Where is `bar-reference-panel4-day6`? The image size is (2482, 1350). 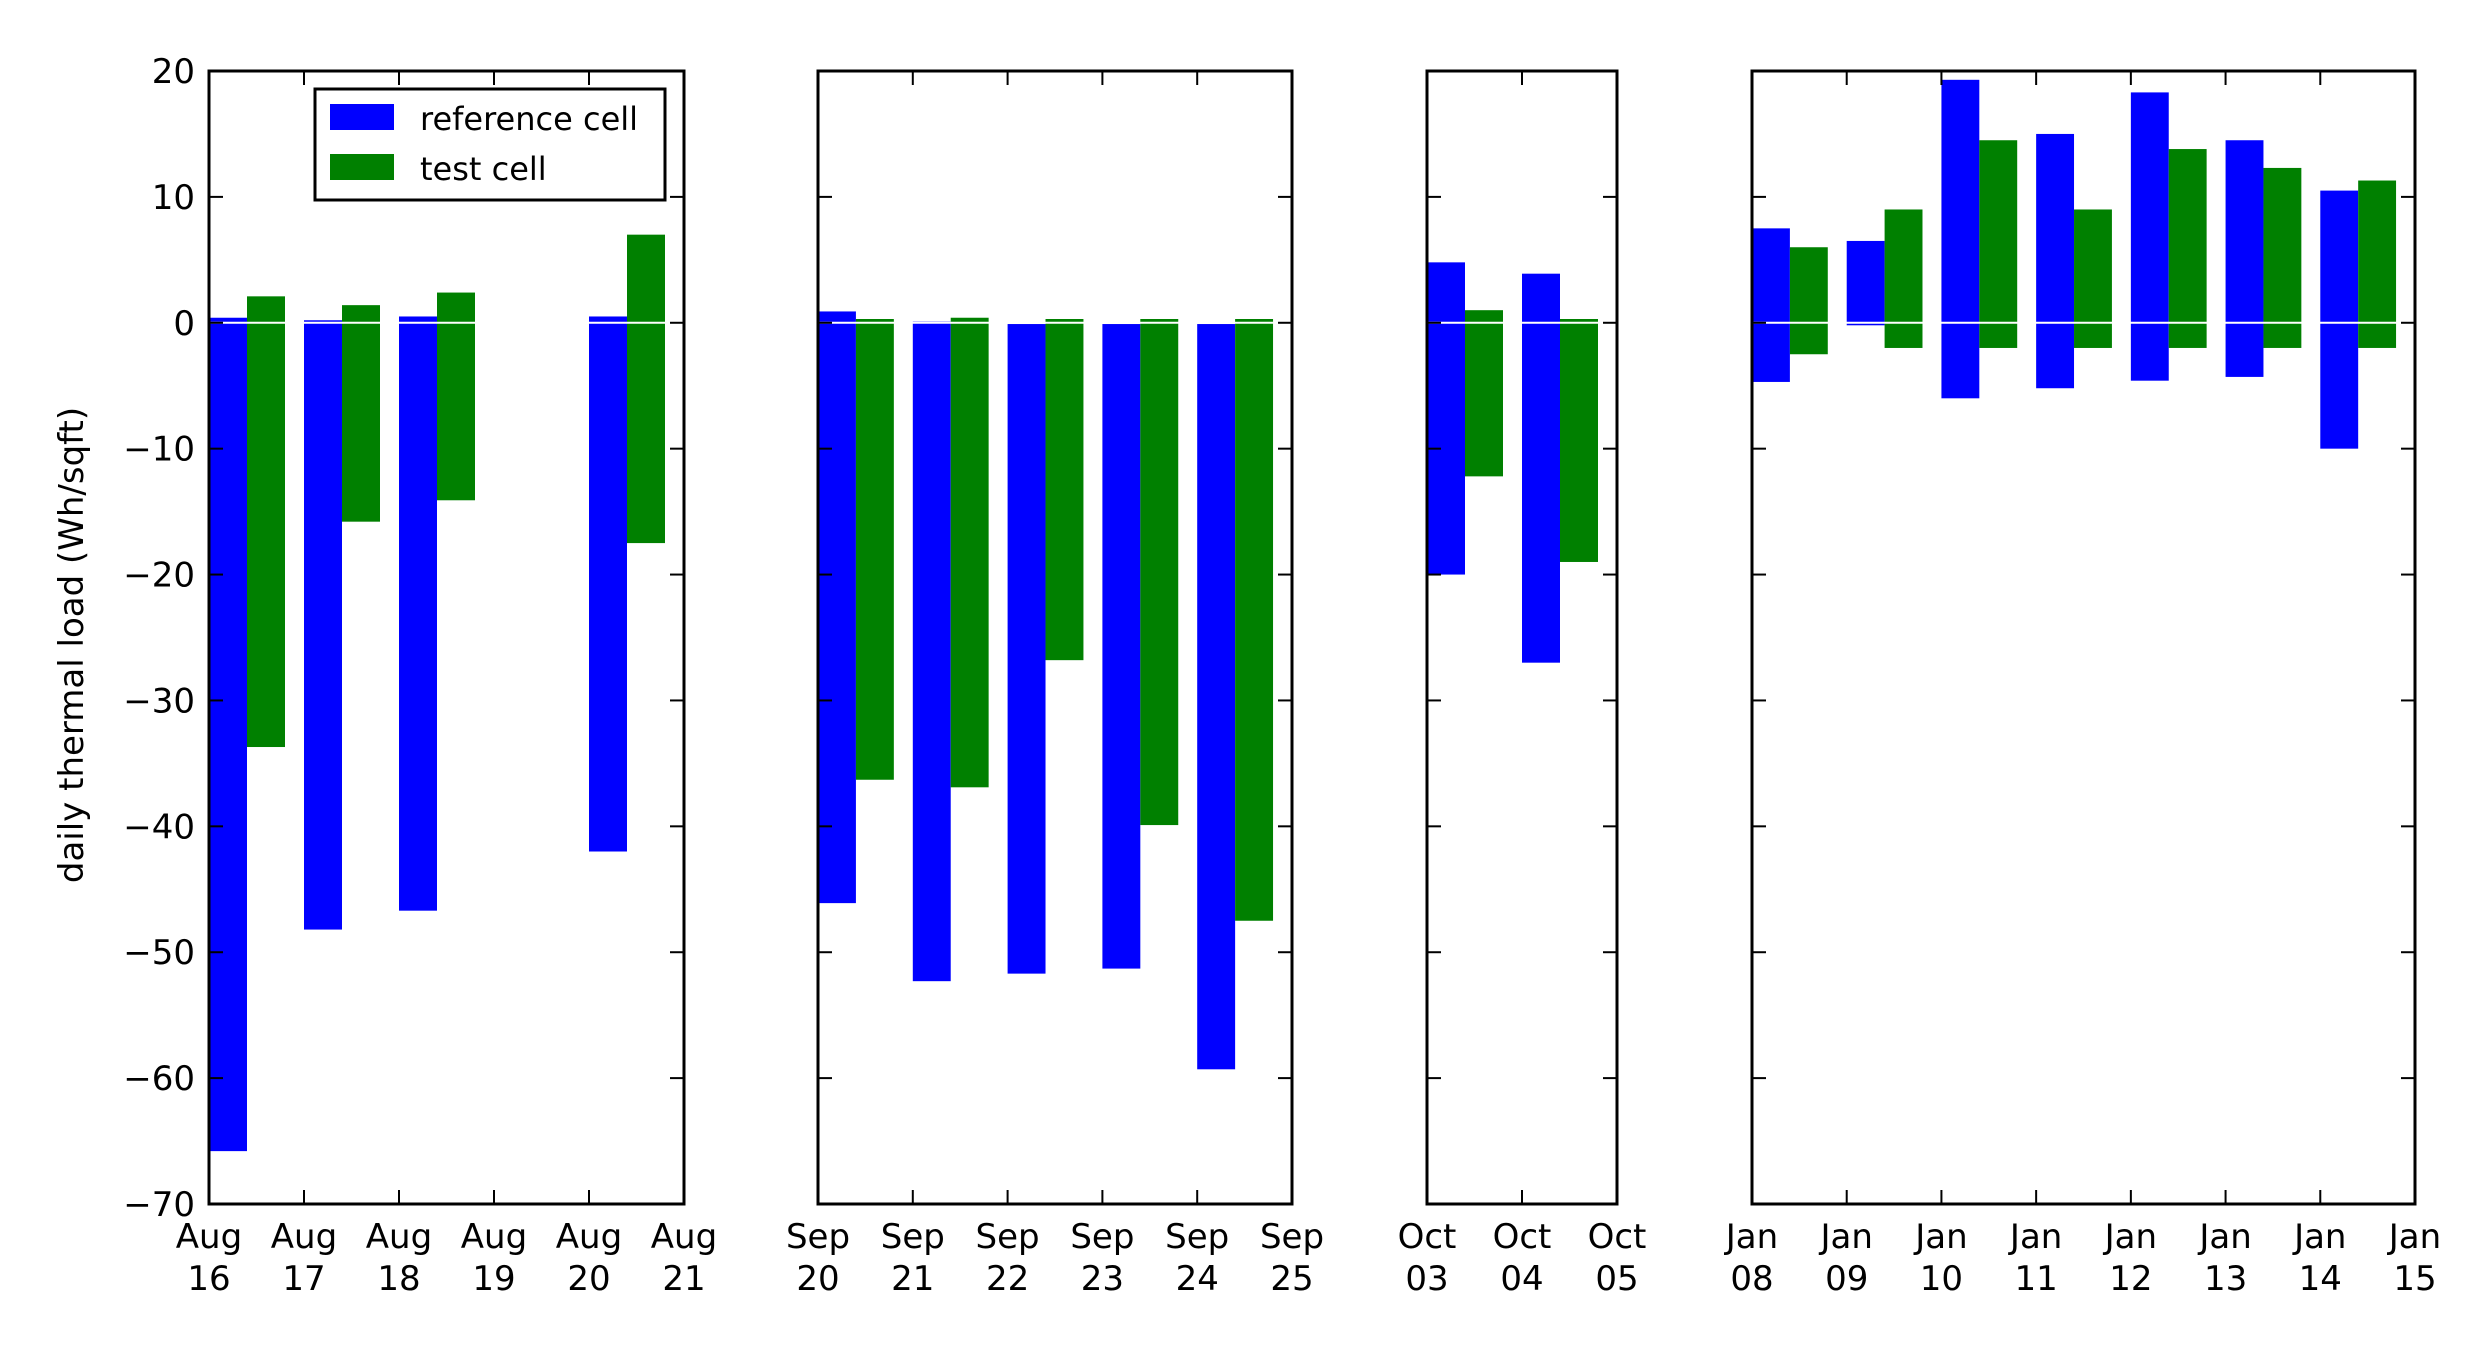 bar-reference-panel4-day6 is located at coordinates (2339, 319).